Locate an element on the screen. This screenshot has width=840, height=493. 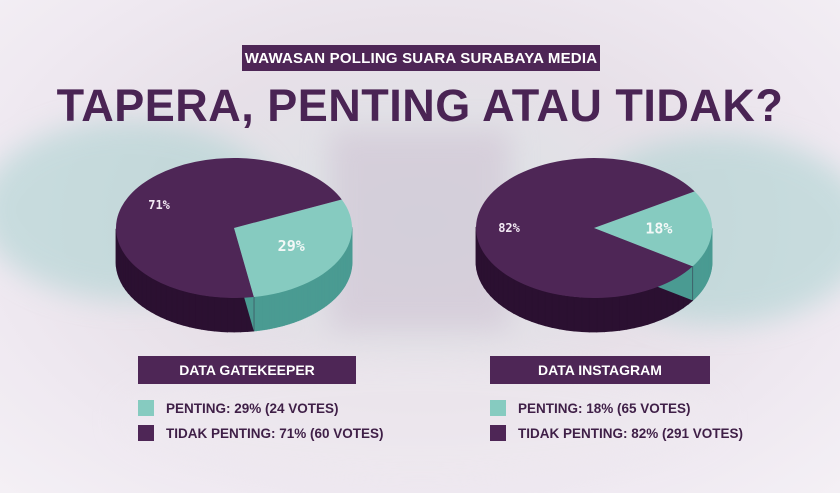
legend-label: TIDAK PENTING: 82% (291 VOTES) is located at coordinates (631, 433).